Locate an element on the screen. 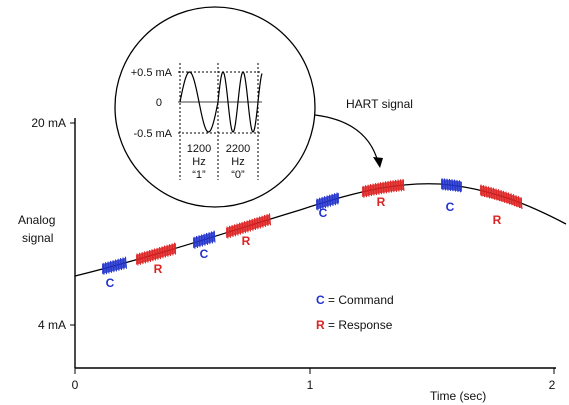 This screenshot has height=405, width=569. x-tick-label-0: 0 is located at coordinates (75, 385).